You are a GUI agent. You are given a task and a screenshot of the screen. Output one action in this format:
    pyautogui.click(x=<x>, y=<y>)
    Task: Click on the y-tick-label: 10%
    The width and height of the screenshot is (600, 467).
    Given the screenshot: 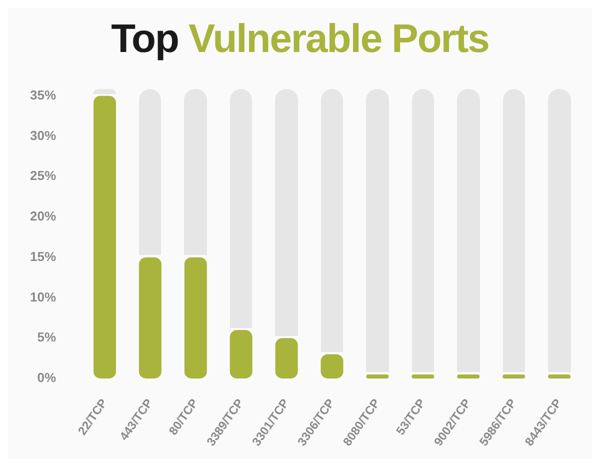 What is the action you would take?
    pyautogui.click(x=43, y=296)
    